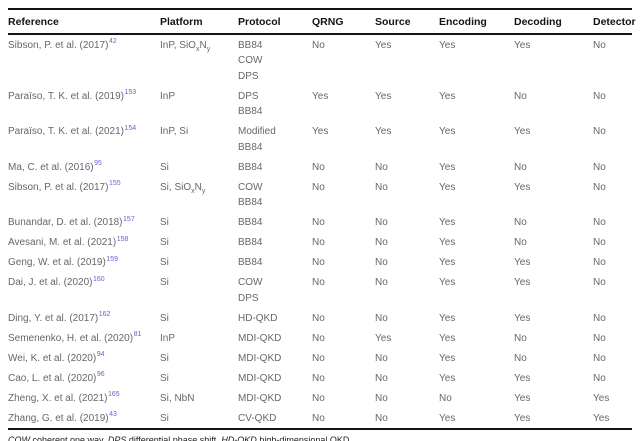  What do you see at coordinates (114, 395) in the screenshot?
I see `citation-link: 165` at bounding box center [114, 395].